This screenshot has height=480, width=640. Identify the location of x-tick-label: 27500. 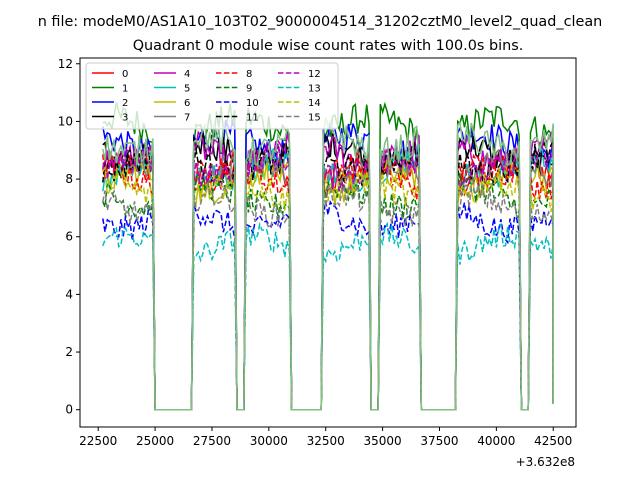
(212, 441).